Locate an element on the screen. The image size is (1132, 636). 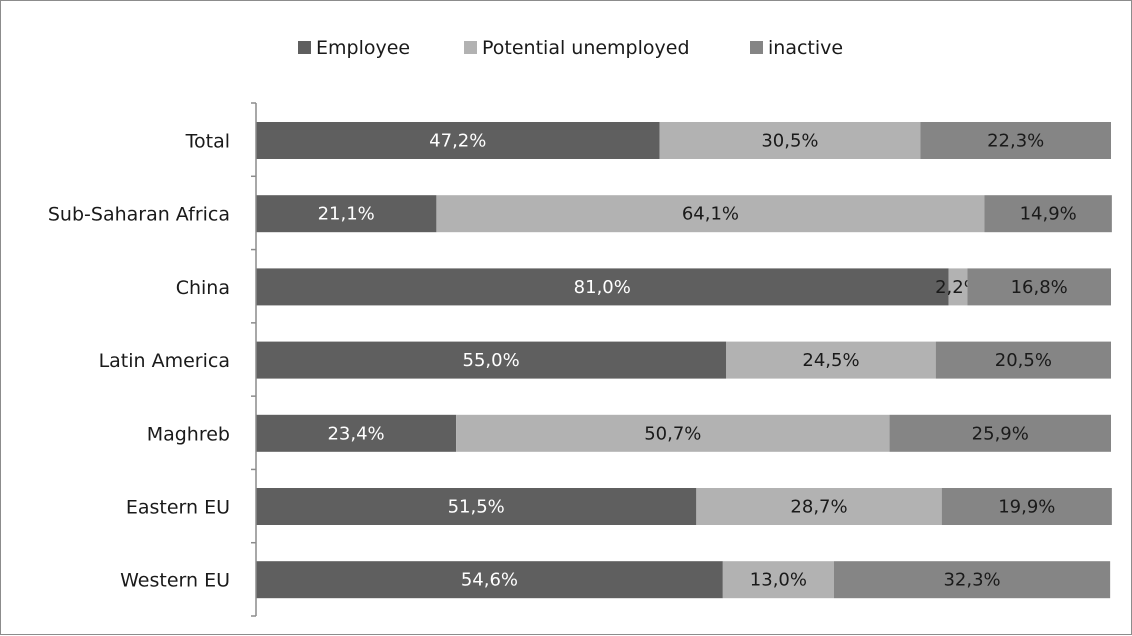
bar-segment-eastern-eu-inactive is located at coordinates (1026, 506).